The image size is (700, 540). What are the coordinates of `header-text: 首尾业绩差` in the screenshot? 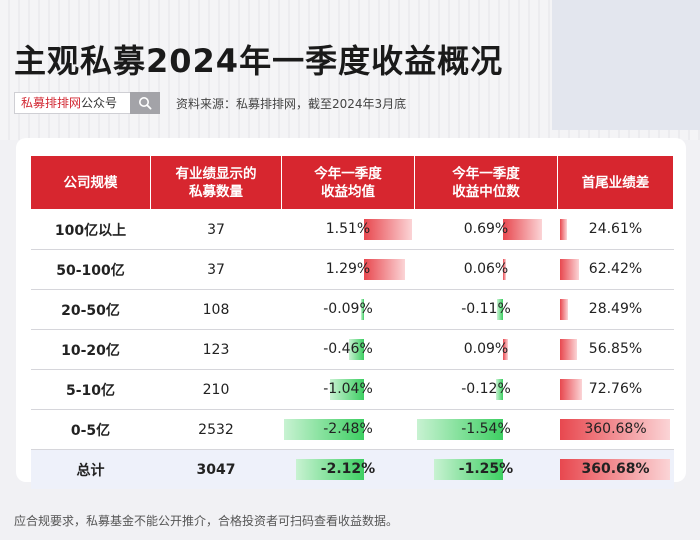 It's located at (615, 182).